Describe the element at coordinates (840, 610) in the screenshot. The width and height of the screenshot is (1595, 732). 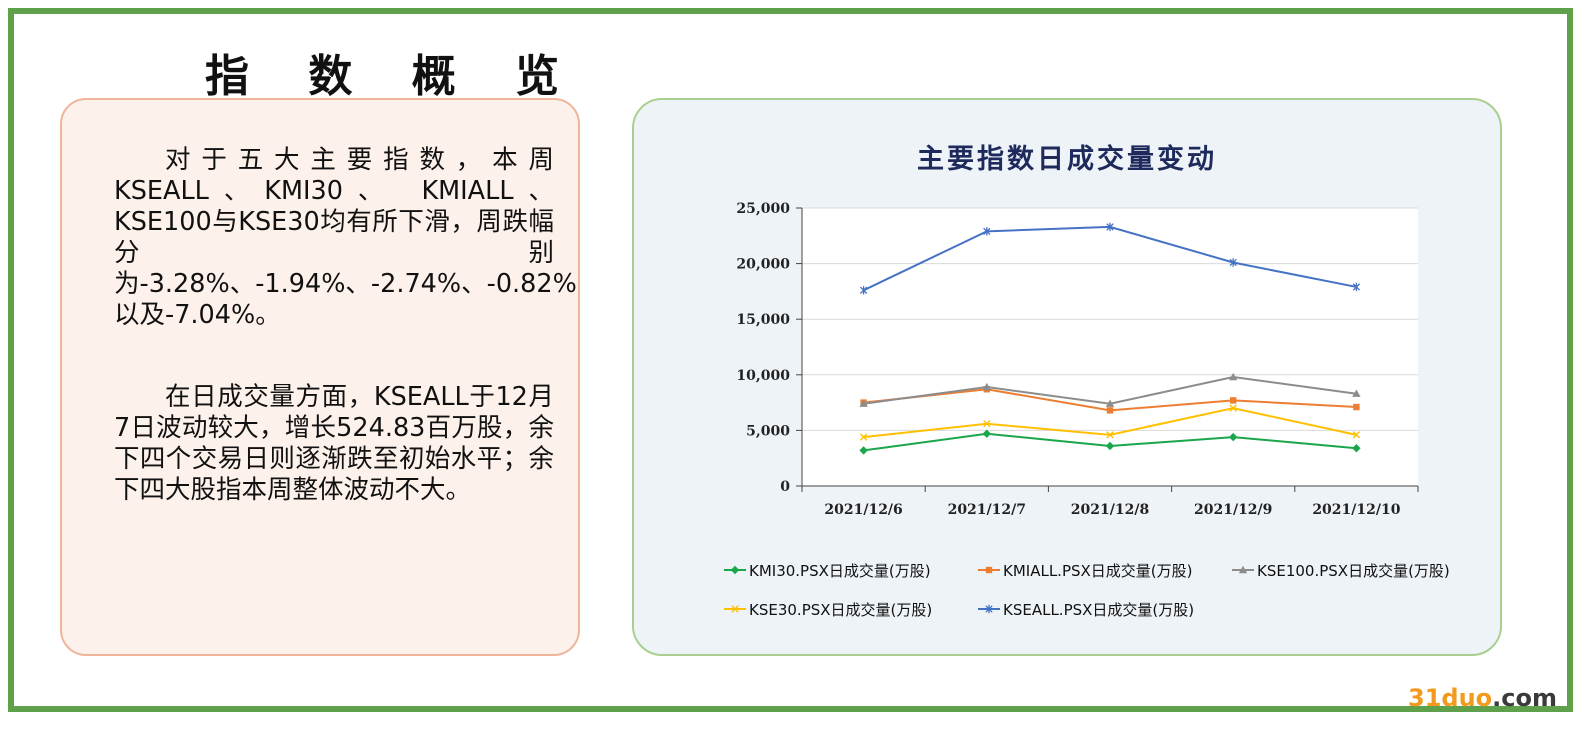
I see `legend-label: KSE30.PSX日成交量(万股)` at that location.